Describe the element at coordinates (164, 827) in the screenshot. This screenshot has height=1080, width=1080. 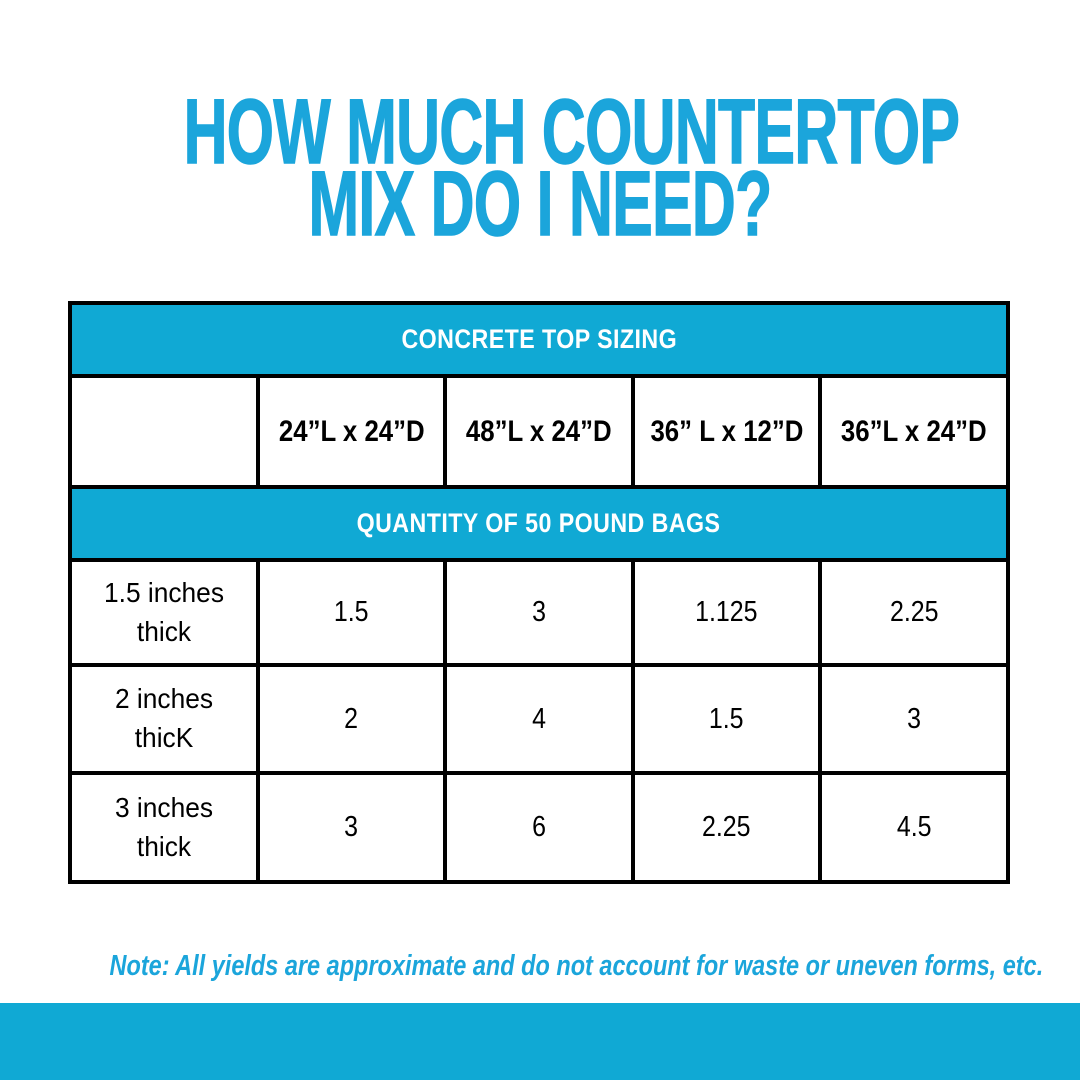
I see `row-label: 3 inches thick` at that location.